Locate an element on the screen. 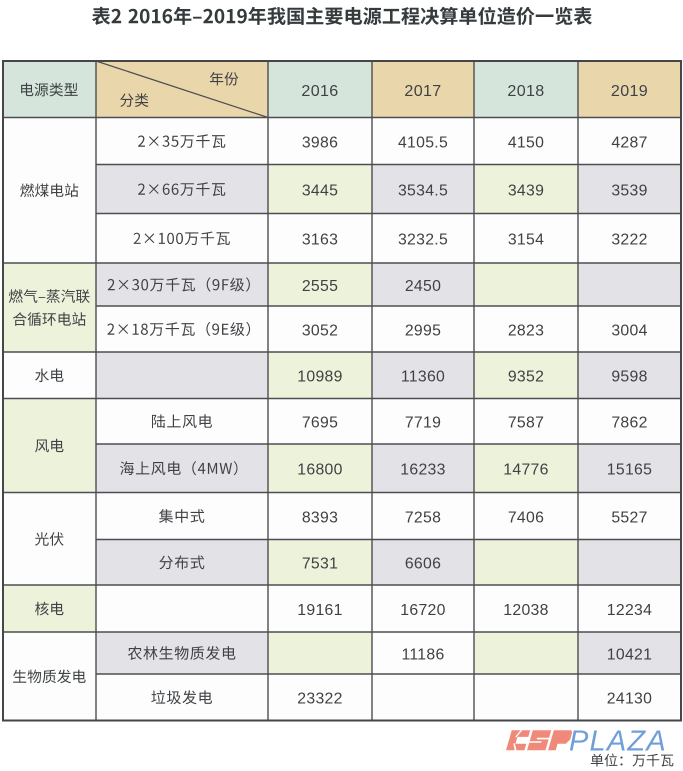  svg-text: 9598 is located at coordinates (629, 377).